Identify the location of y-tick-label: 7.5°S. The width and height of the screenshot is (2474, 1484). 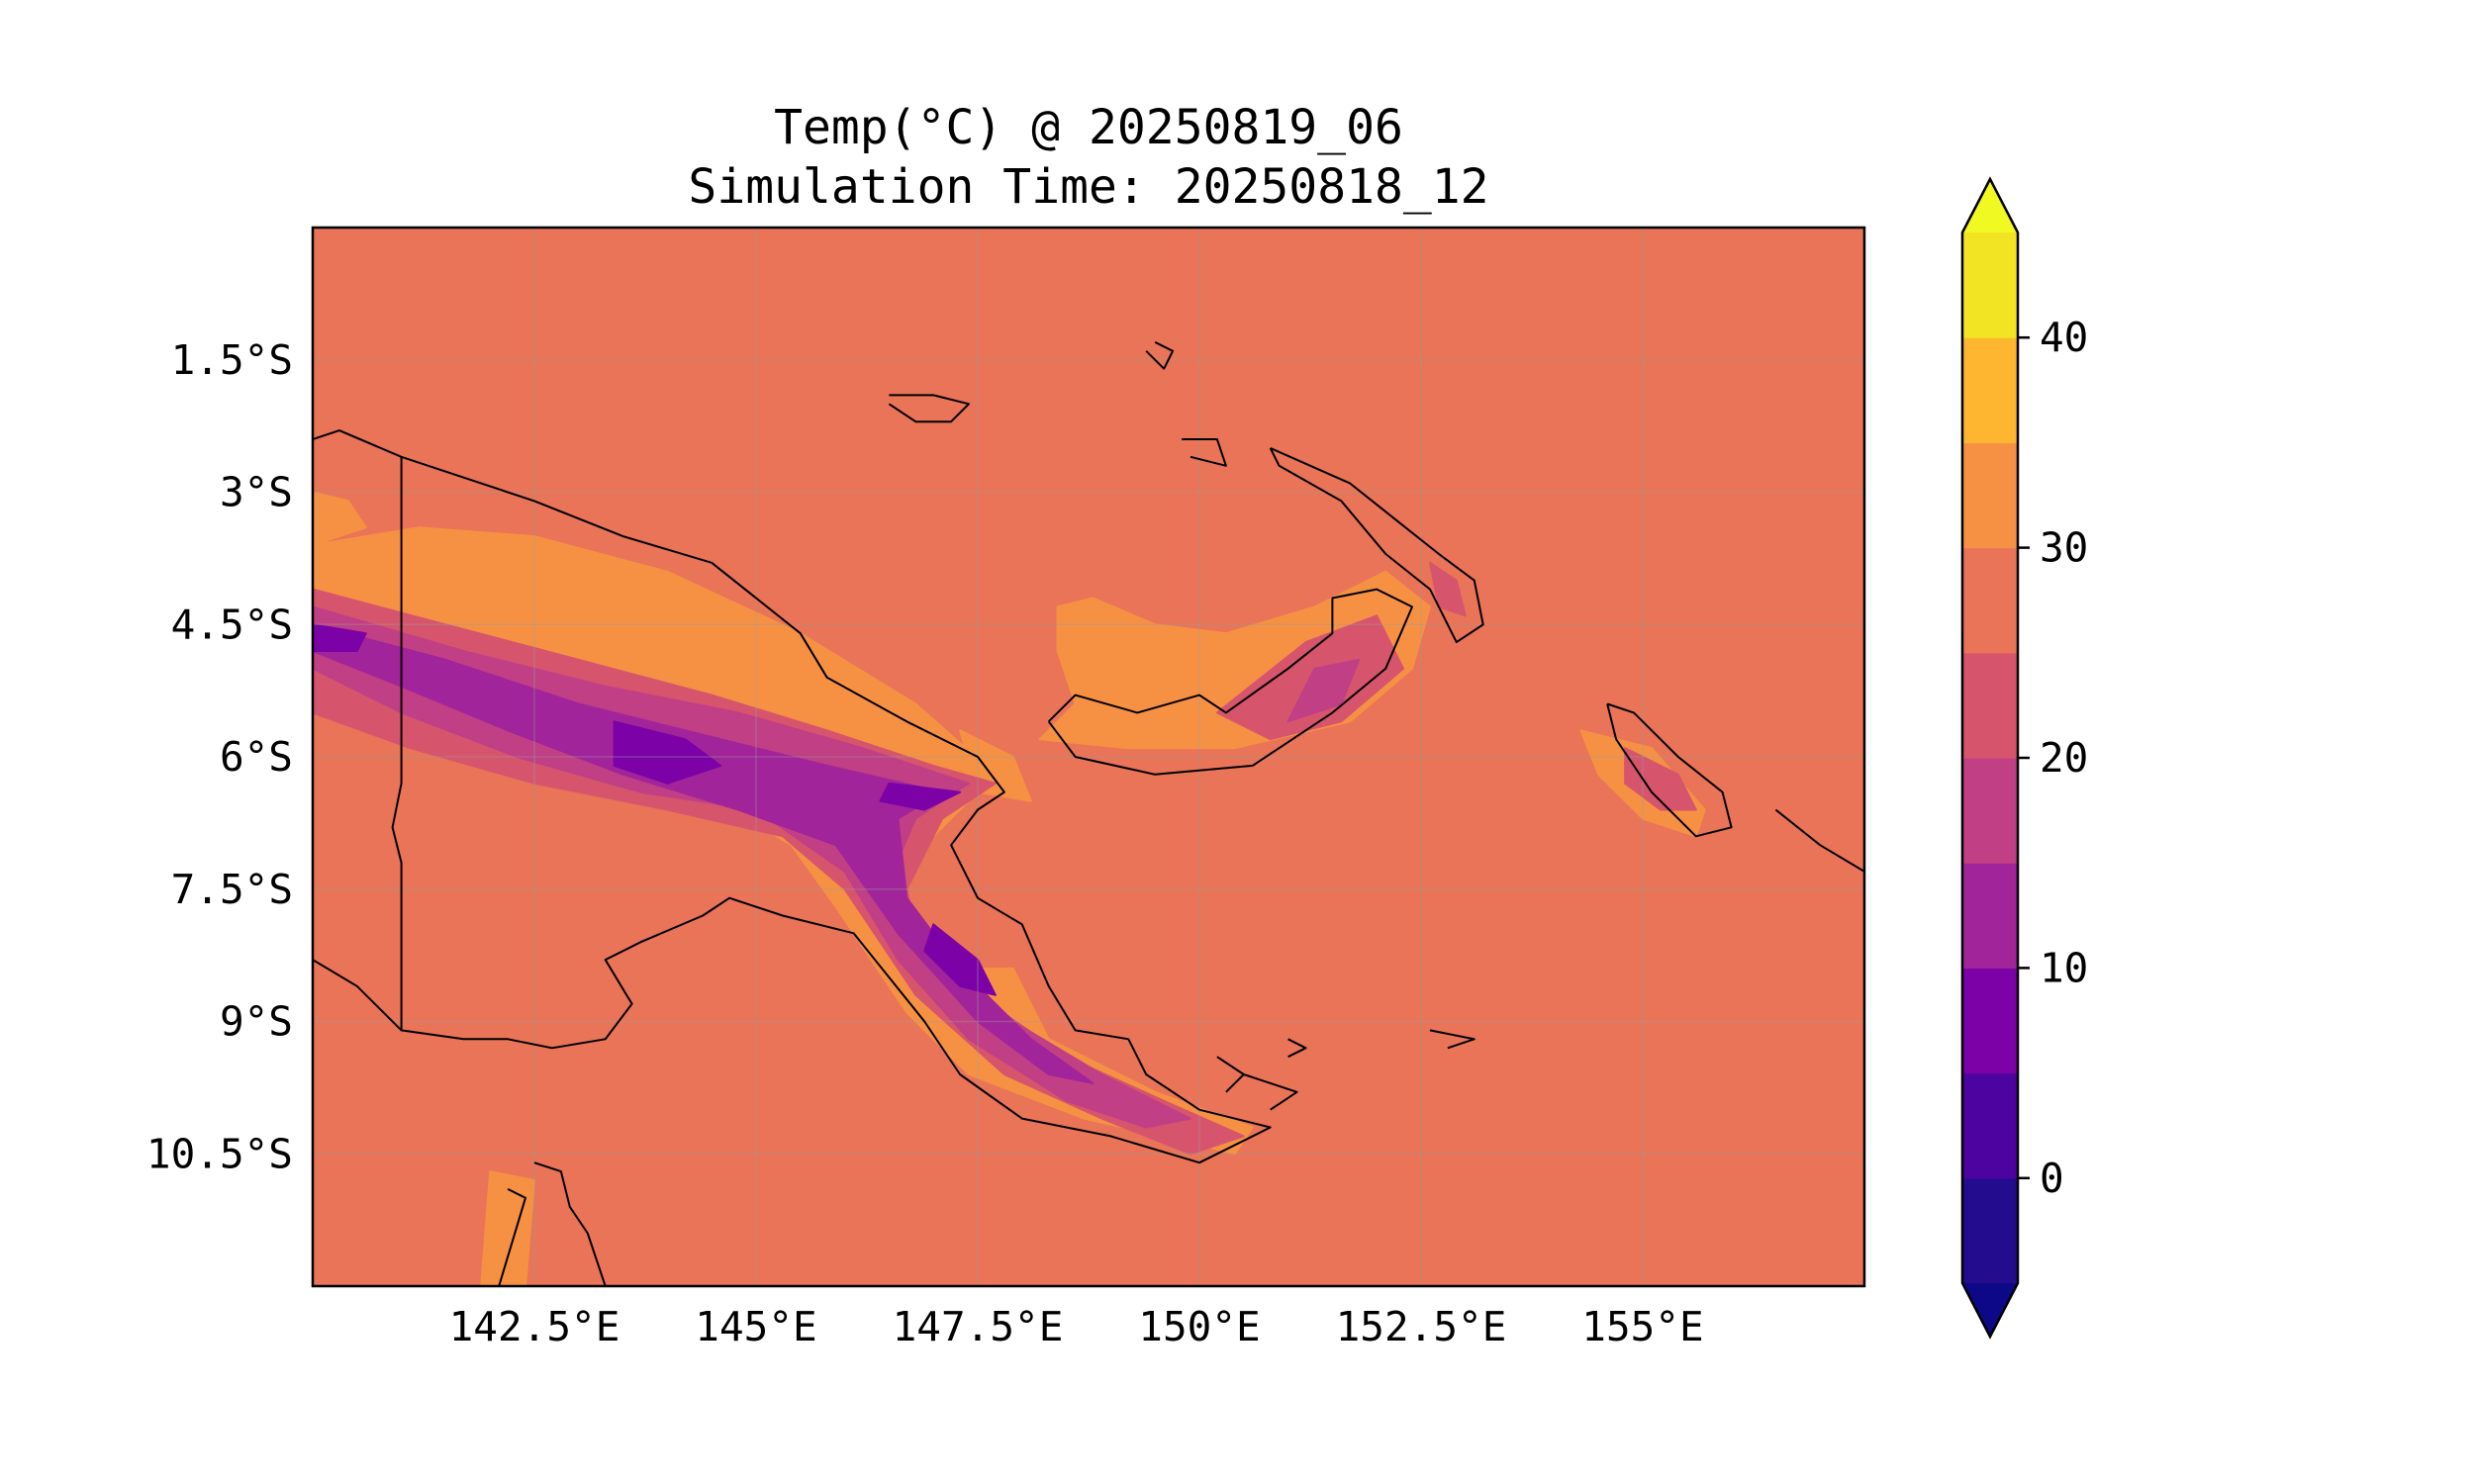
(232, 889).